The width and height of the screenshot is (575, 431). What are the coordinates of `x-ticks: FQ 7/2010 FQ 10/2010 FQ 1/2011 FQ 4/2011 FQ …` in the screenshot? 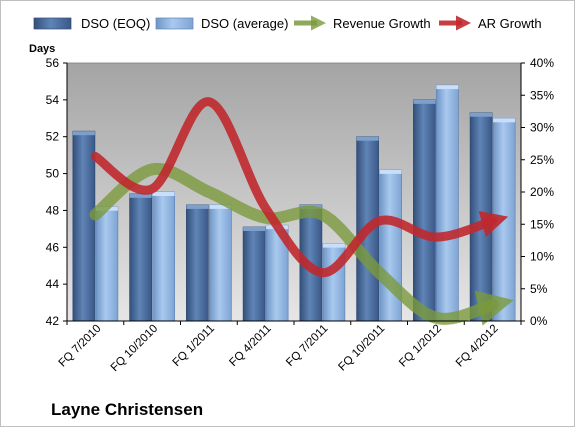 It's located at (289, 347).